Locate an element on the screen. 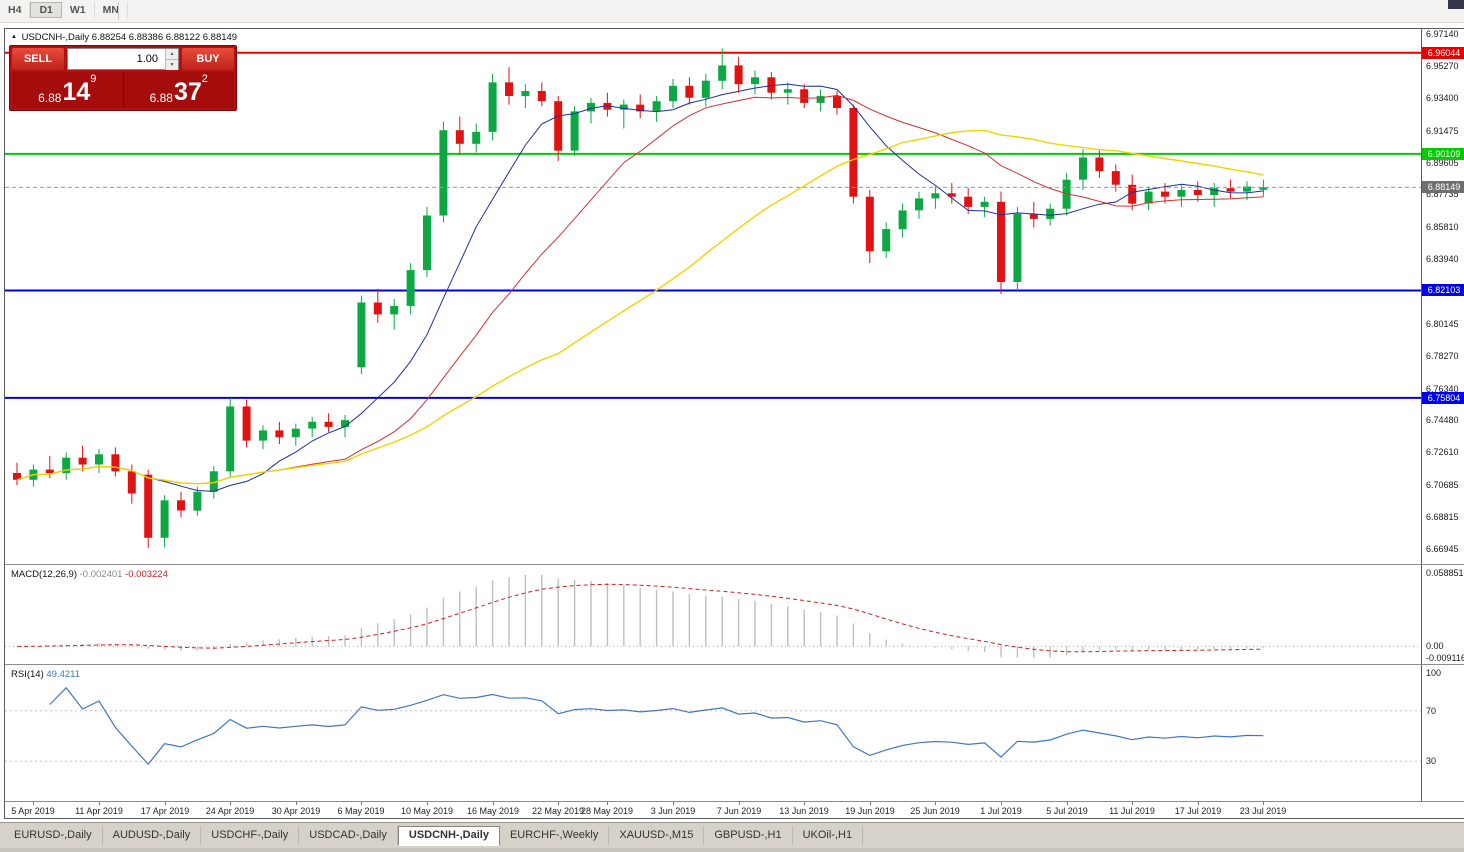  price-axis-separator is located at coordinates (1421, 415).